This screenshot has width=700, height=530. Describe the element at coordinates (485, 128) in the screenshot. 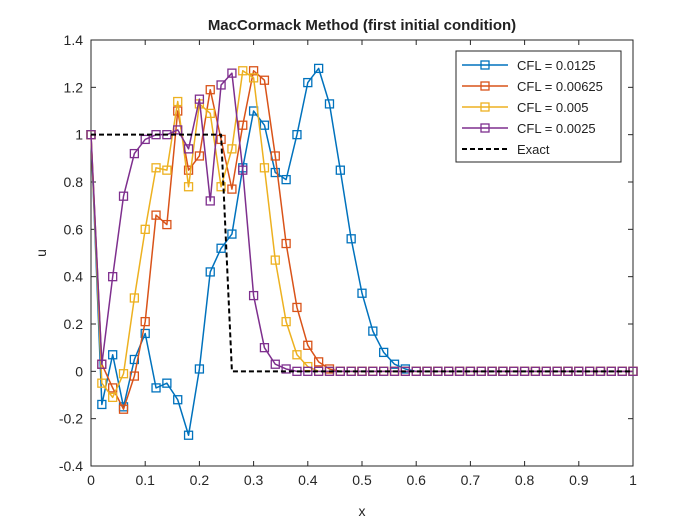

I see `legend-marker` at that location.